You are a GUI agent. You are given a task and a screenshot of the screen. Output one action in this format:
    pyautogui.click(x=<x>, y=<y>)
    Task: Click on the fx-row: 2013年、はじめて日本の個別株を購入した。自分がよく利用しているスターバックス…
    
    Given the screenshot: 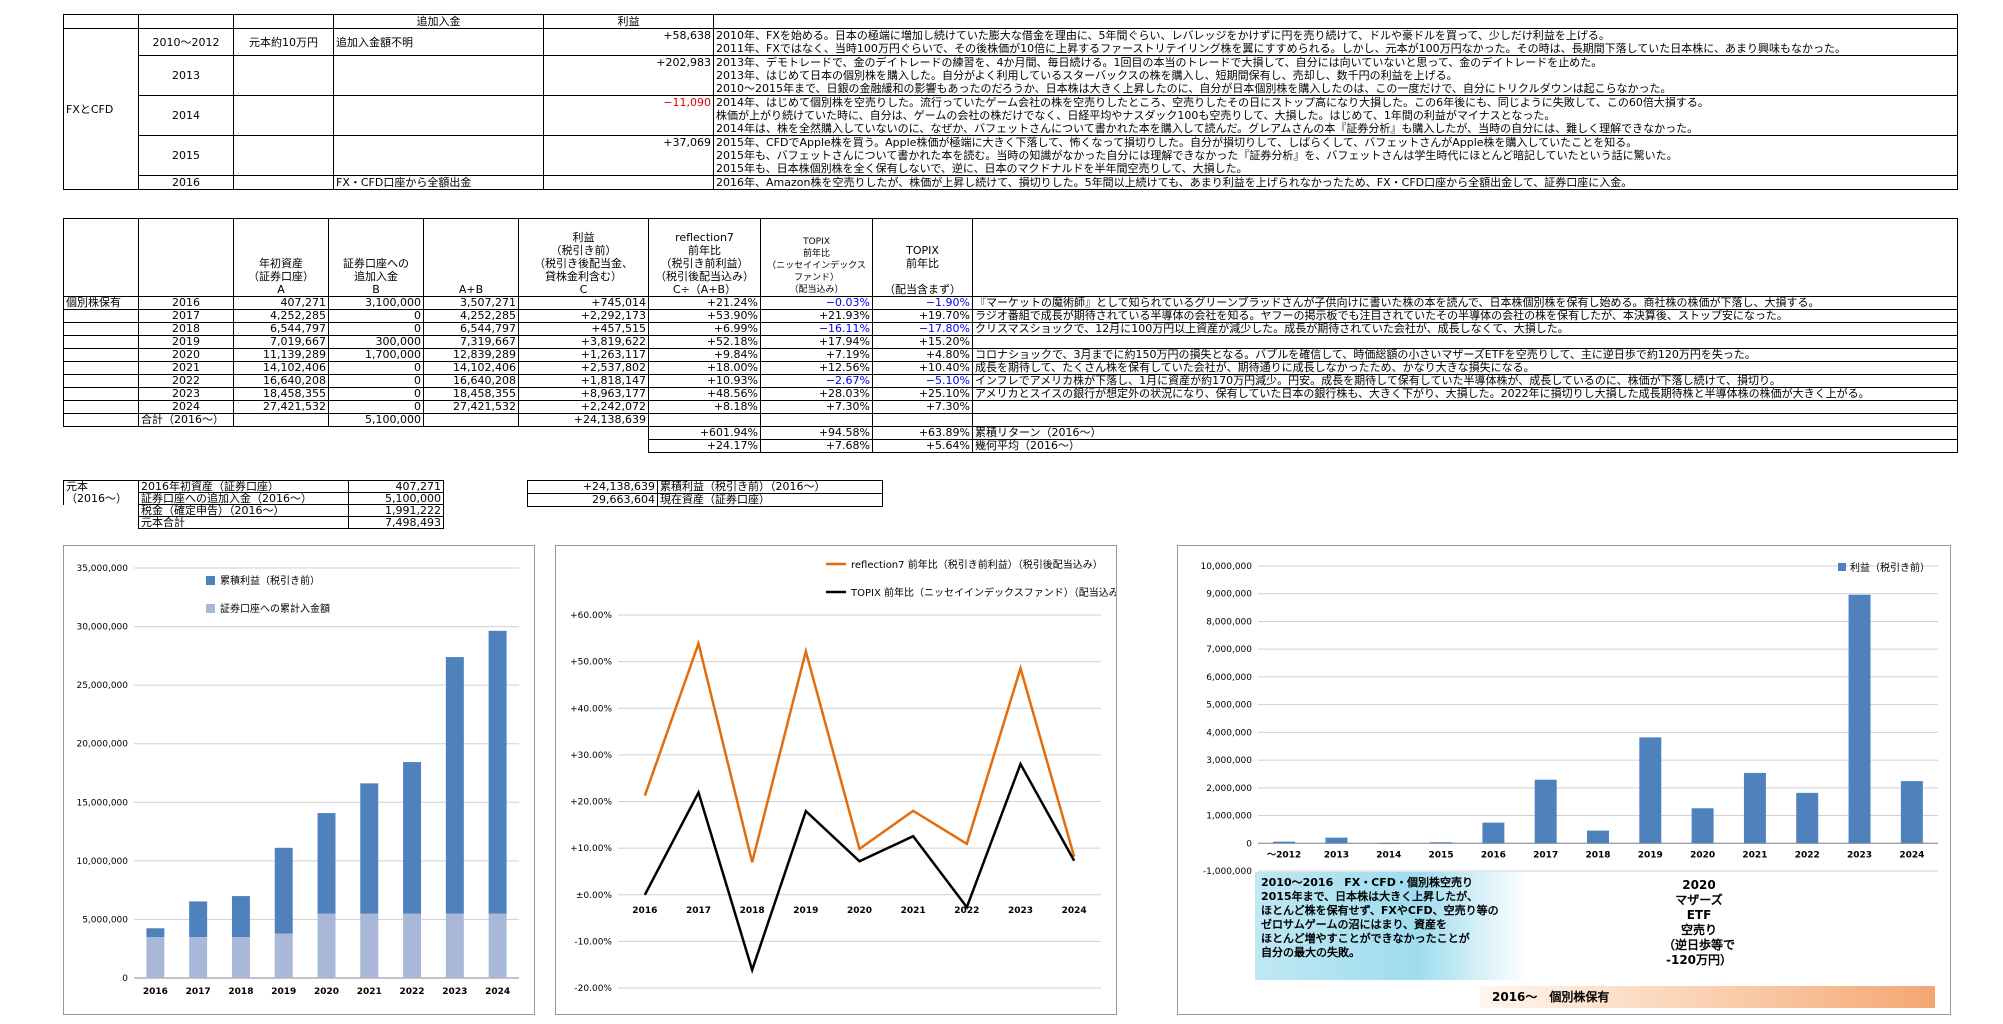 What is the action you would take?
    pyautogui.click(x=1011, y=75)
    